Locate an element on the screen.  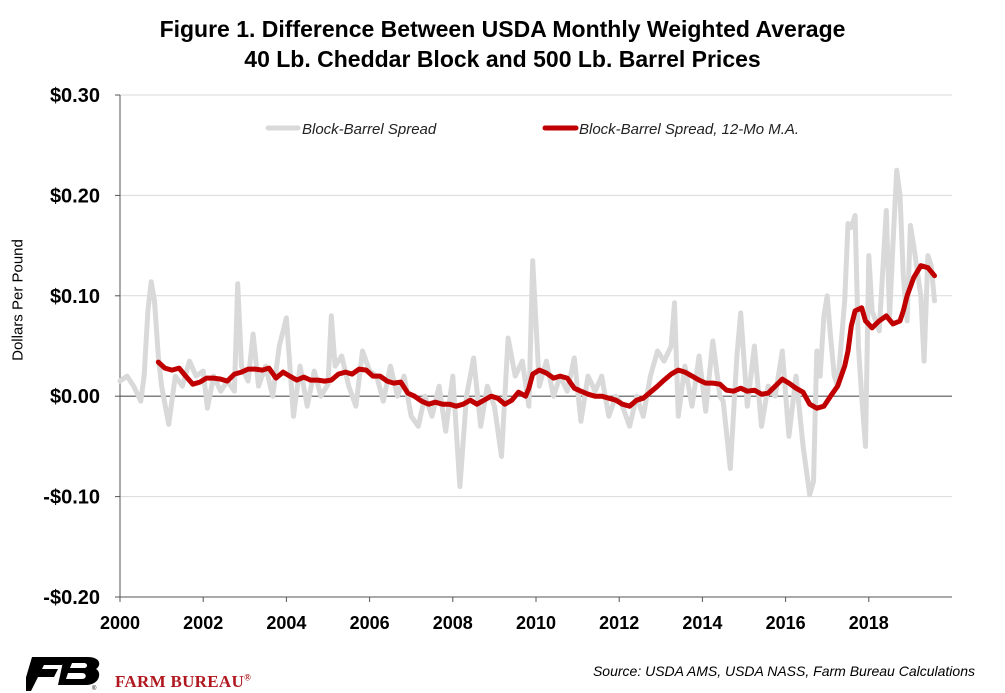
x-axis-ticks: 2000 2002 2004 2006 2008 2010 2012 2014 2016 2018 is located at coordinates (494, 623).